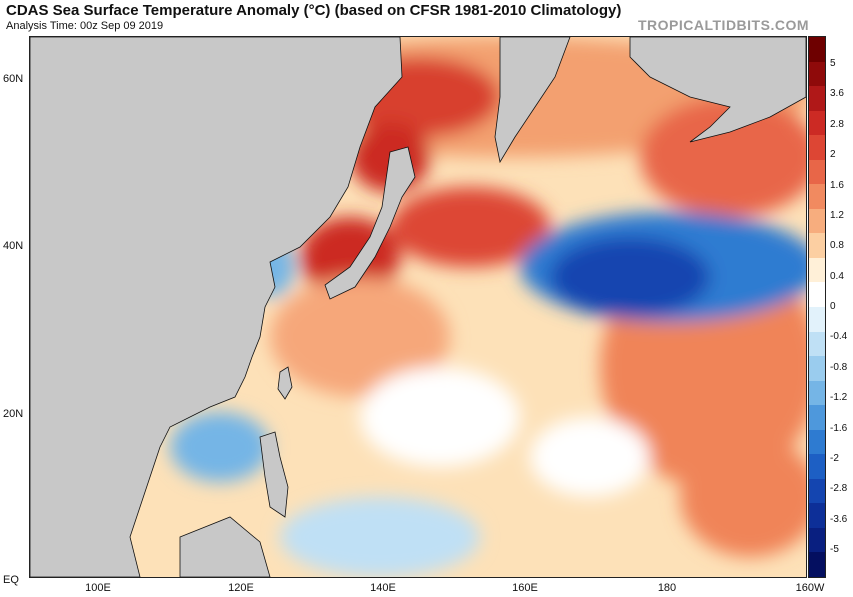 This screenshot has height=597, width=853. What do you see at coordinates (225, 546) in the screenshot?
I see `borneo` at bounding box center [225, 546].